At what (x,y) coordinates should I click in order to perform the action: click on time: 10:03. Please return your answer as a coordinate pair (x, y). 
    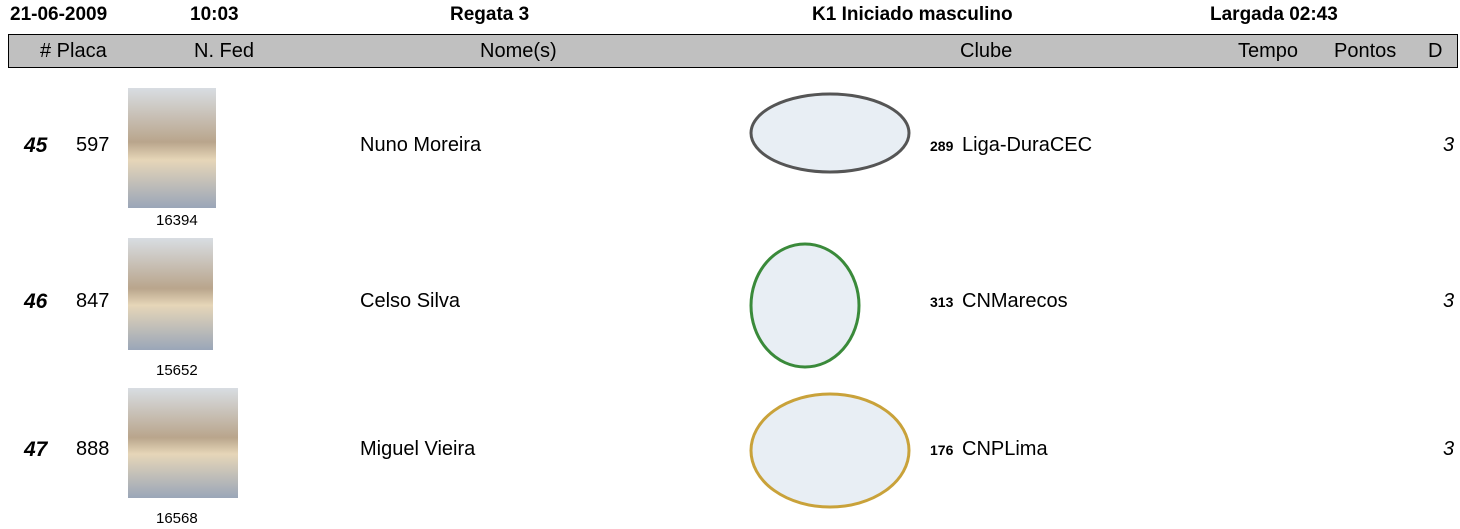
    Looking at the image, I should click on (214, 14).